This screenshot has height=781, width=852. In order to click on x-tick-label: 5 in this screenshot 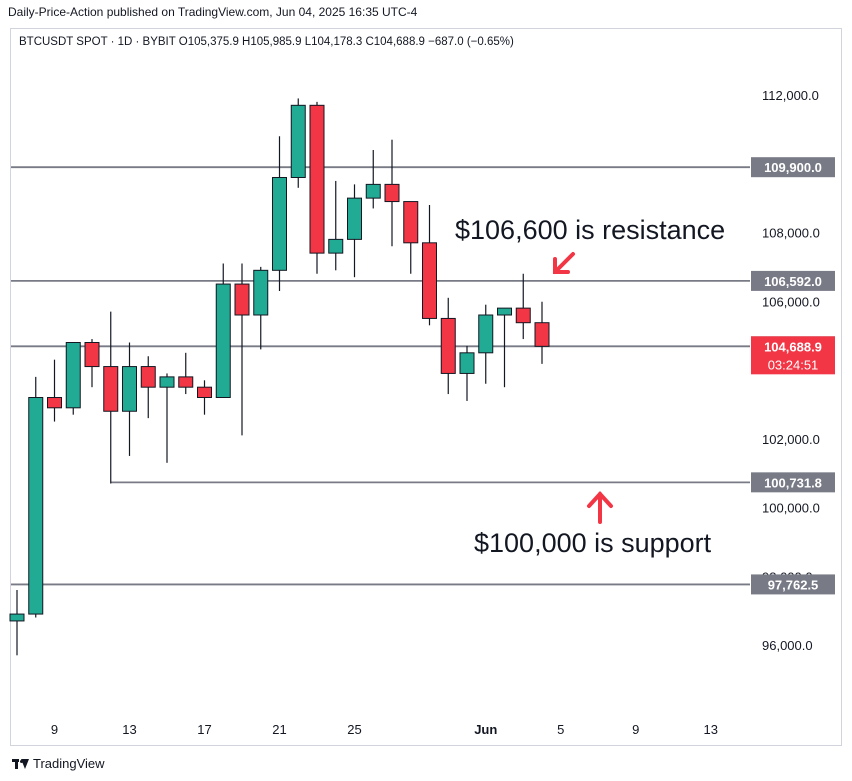, I will do `click(560, 729)`.